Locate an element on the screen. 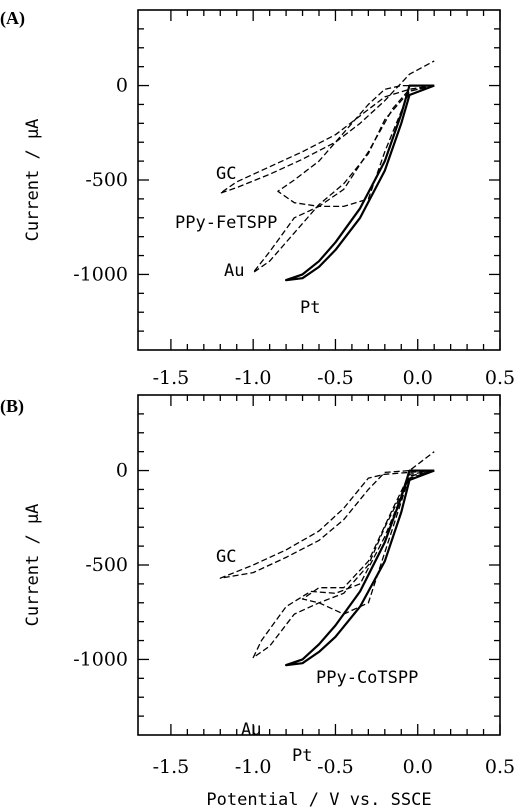  series-line-ppy-cotspp is located at coordinates (368, 542).